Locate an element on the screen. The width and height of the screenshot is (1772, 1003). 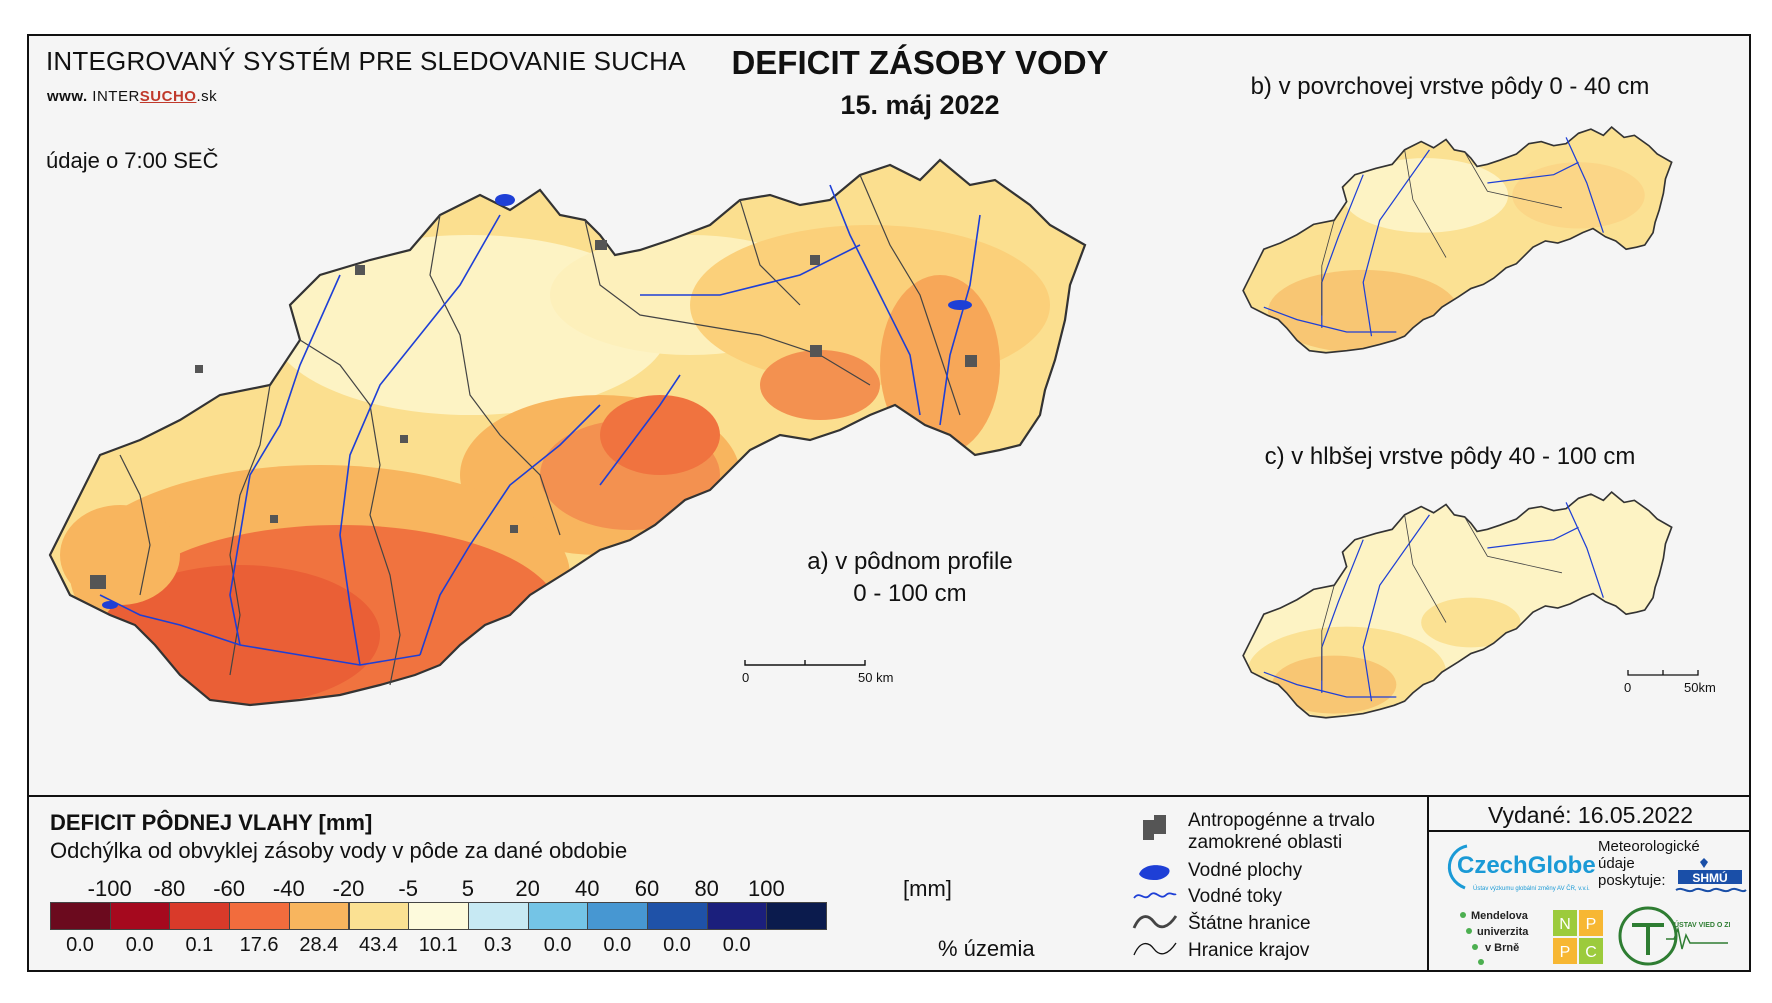
svg-text: CzechGlobe is located at coordinates (1526, 865).